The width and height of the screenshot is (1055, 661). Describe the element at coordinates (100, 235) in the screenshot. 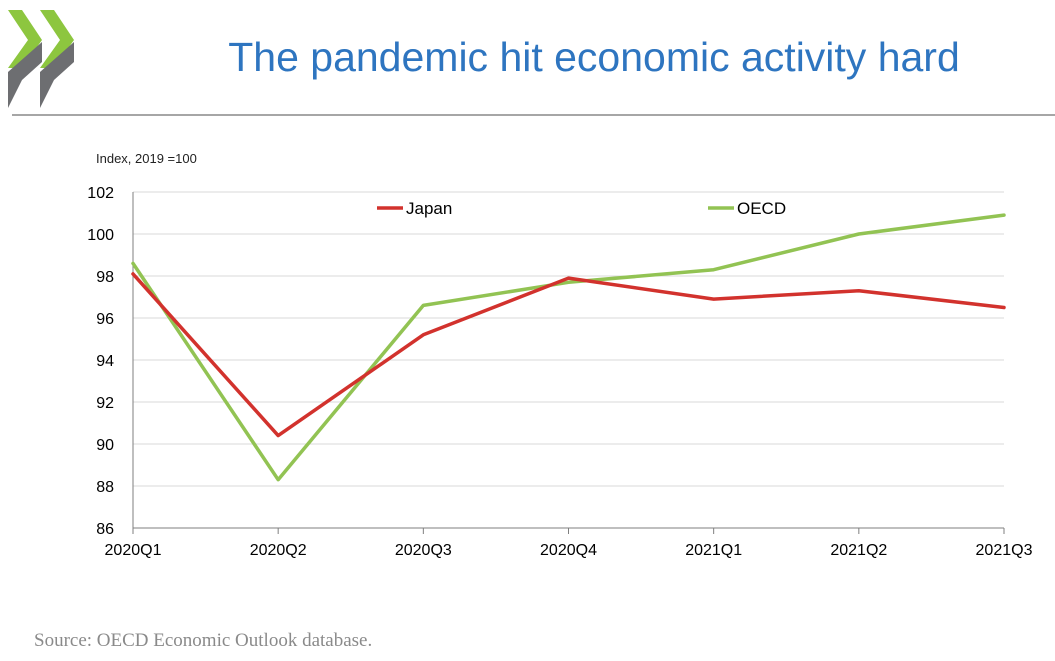

I see `y-tick-label: 100` at that location.